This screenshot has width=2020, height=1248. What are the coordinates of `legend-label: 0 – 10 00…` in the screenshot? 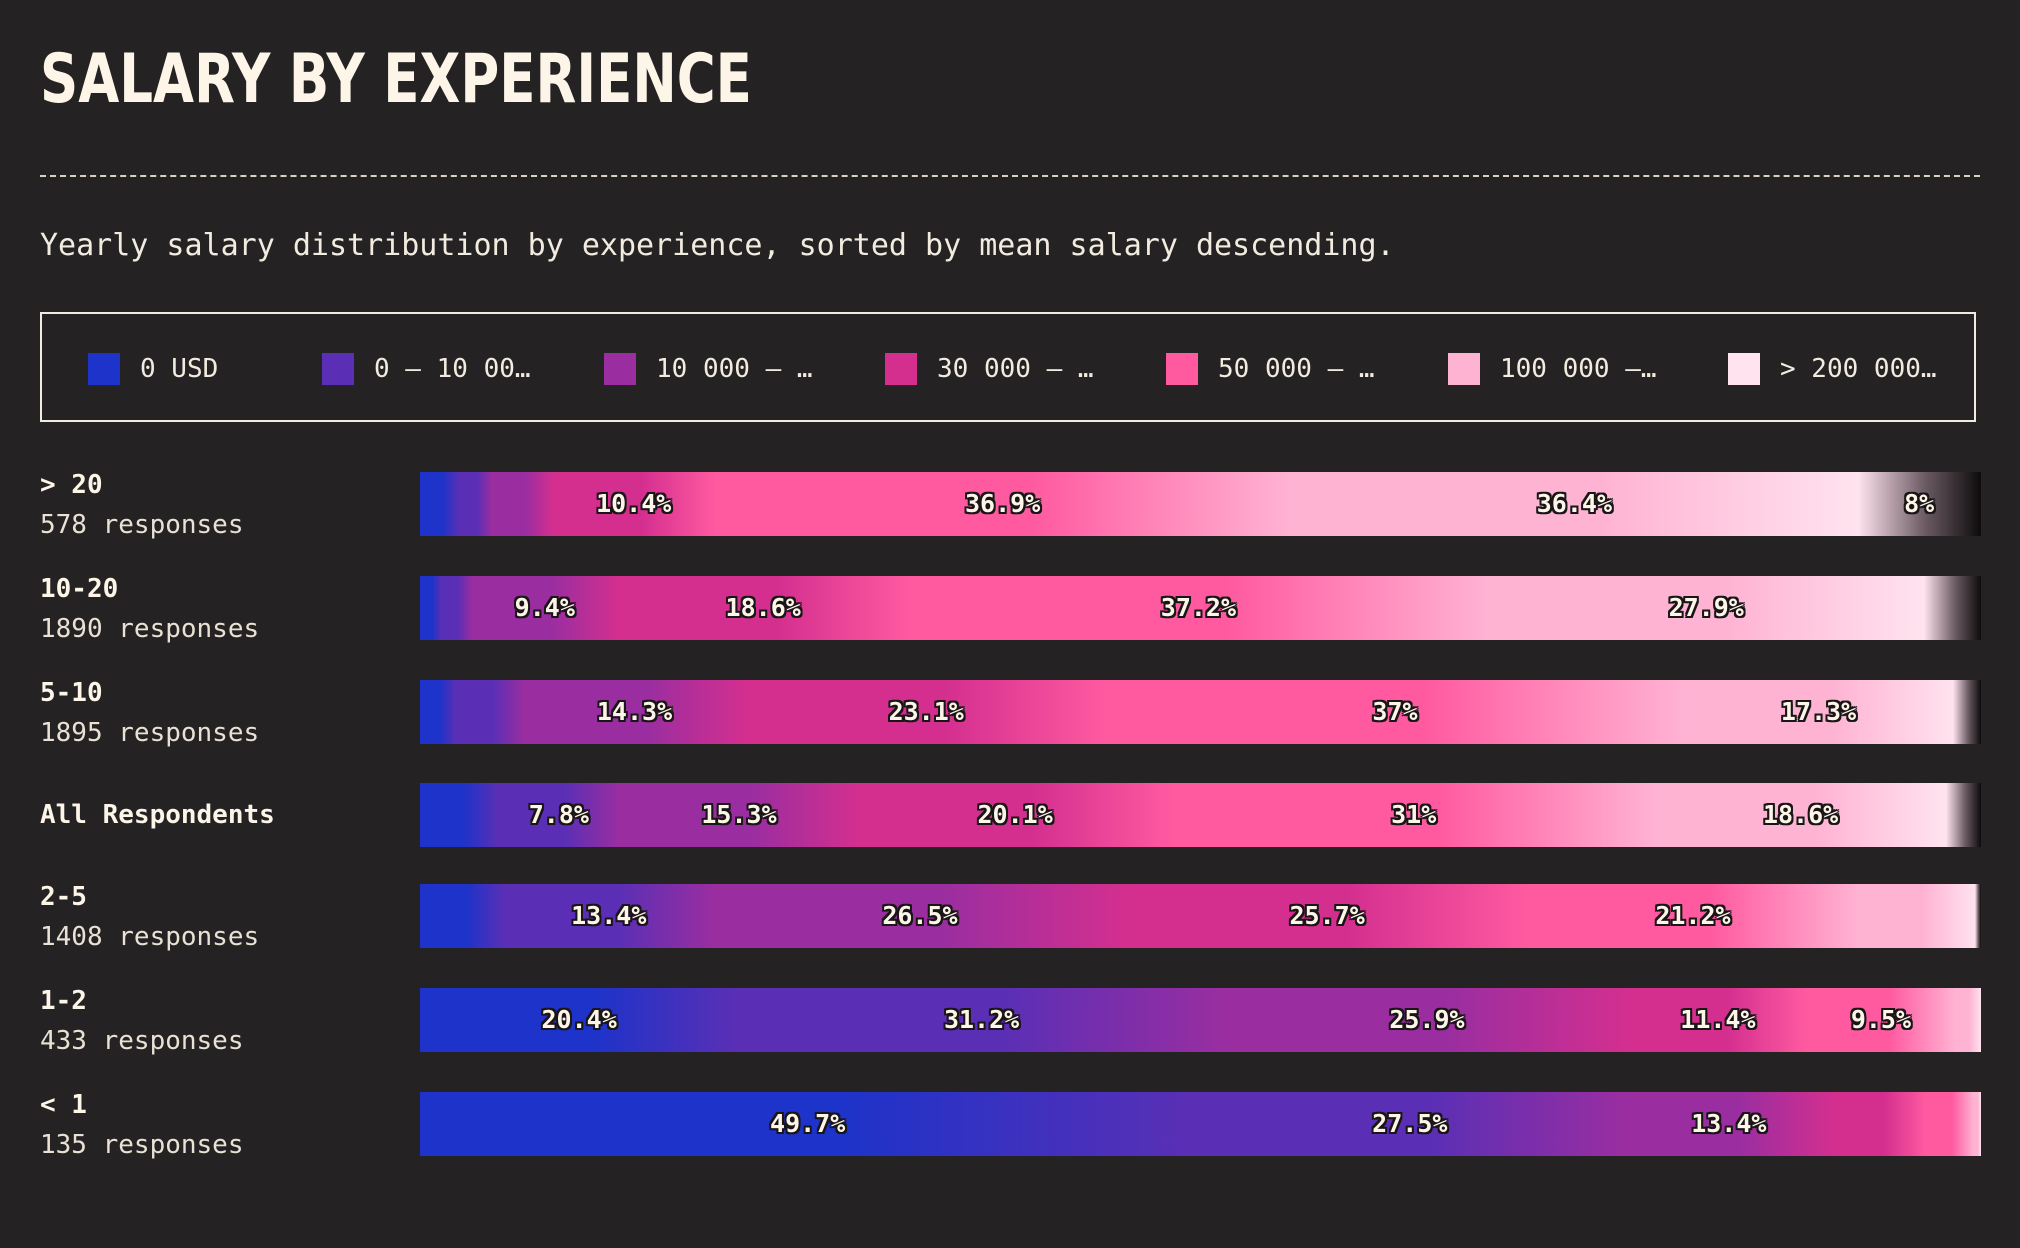 It's located at (452, 369).